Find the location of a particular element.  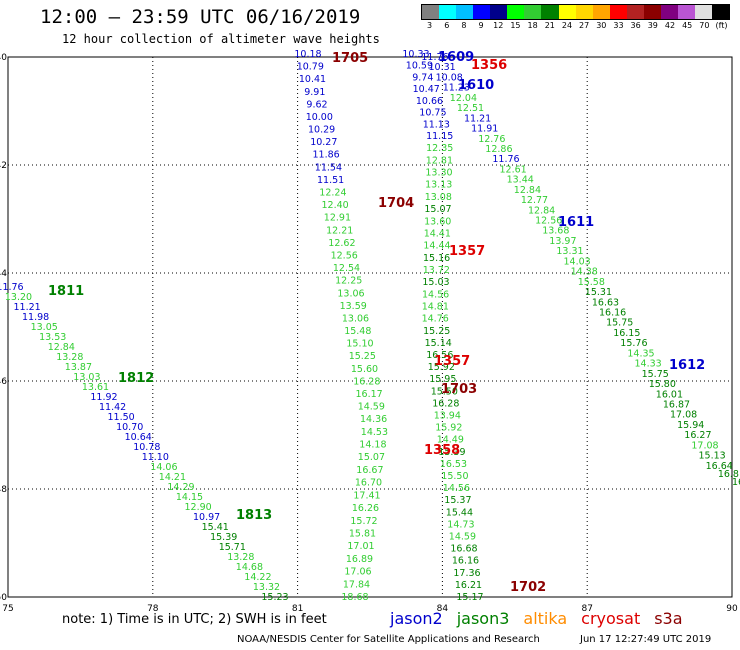

color-legend is located at coordinates (575, 12).